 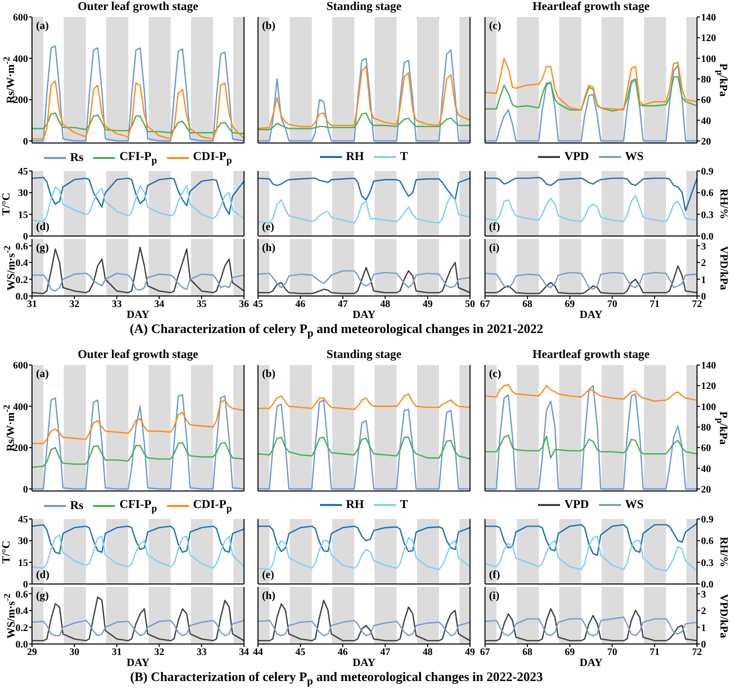 I want to click on y2-tick-label: 20, so click(x=706, y=490).